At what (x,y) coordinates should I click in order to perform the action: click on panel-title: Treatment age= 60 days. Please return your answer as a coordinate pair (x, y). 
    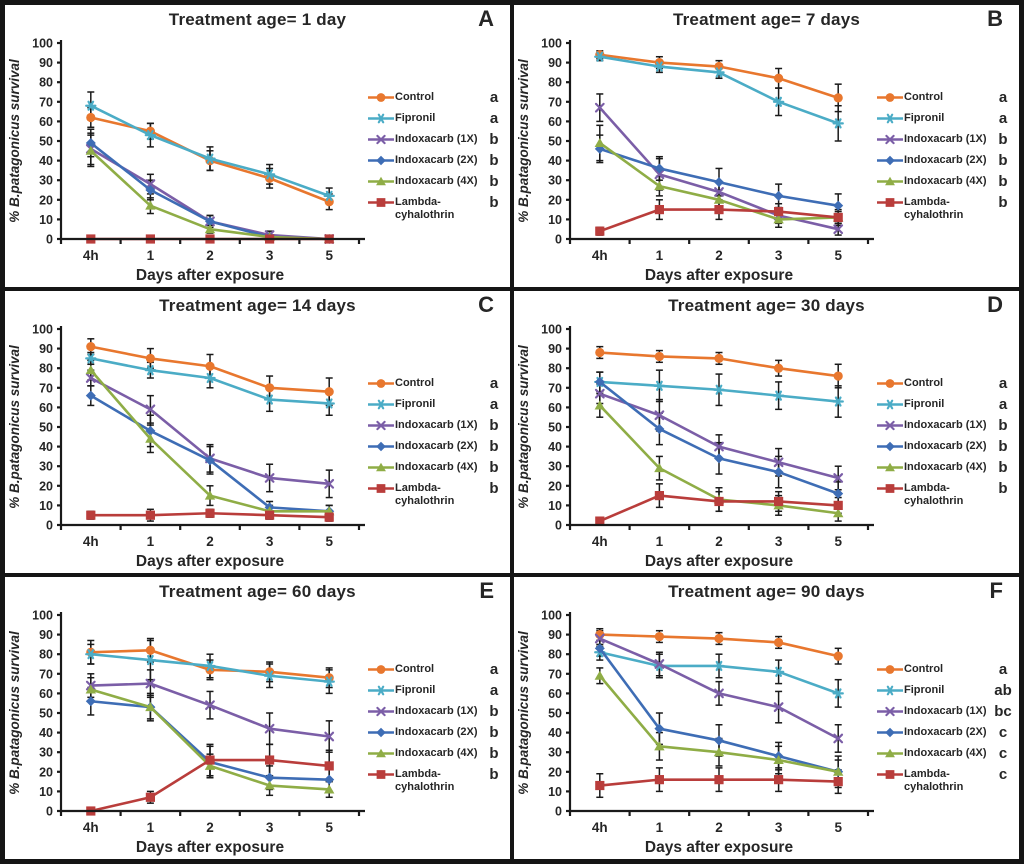
    Looking at the image, I should click on (257, 591).